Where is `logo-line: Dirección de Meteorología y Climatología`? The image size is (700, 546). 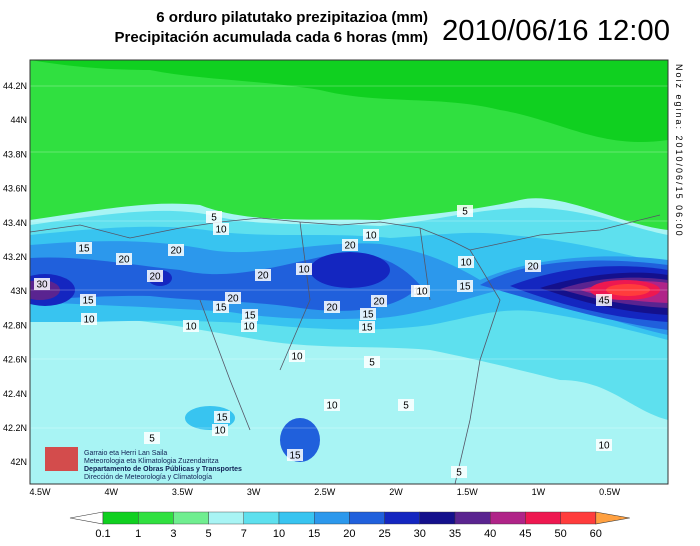
logo-line: Dirección de Meteorología y Climatología is located at coordinates (148, 477).